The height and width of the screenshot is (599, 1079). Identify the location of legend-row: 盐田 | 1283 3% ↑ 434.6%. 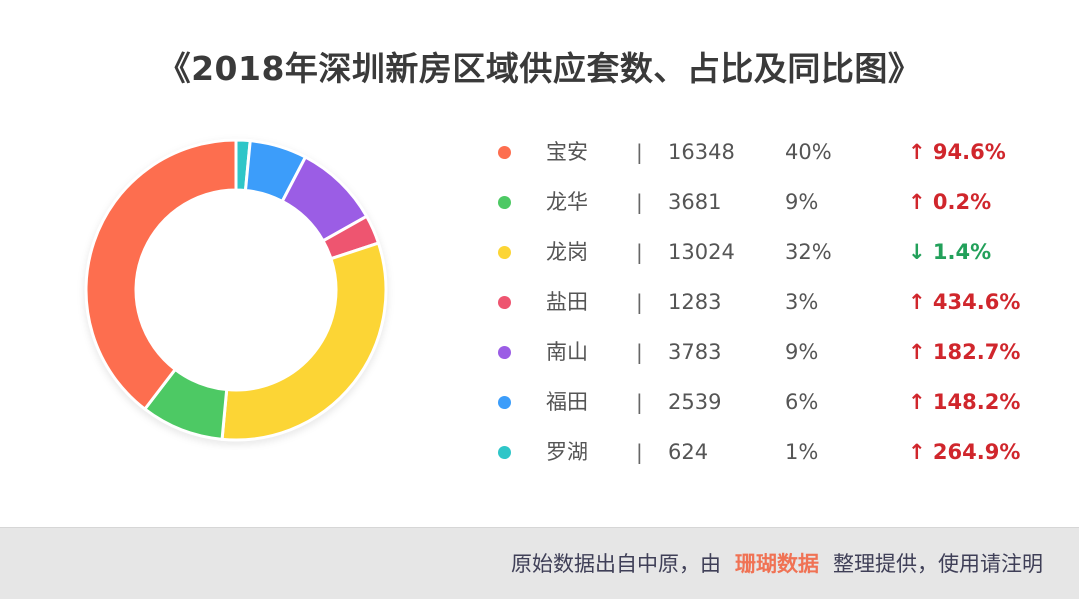
(770, 302).